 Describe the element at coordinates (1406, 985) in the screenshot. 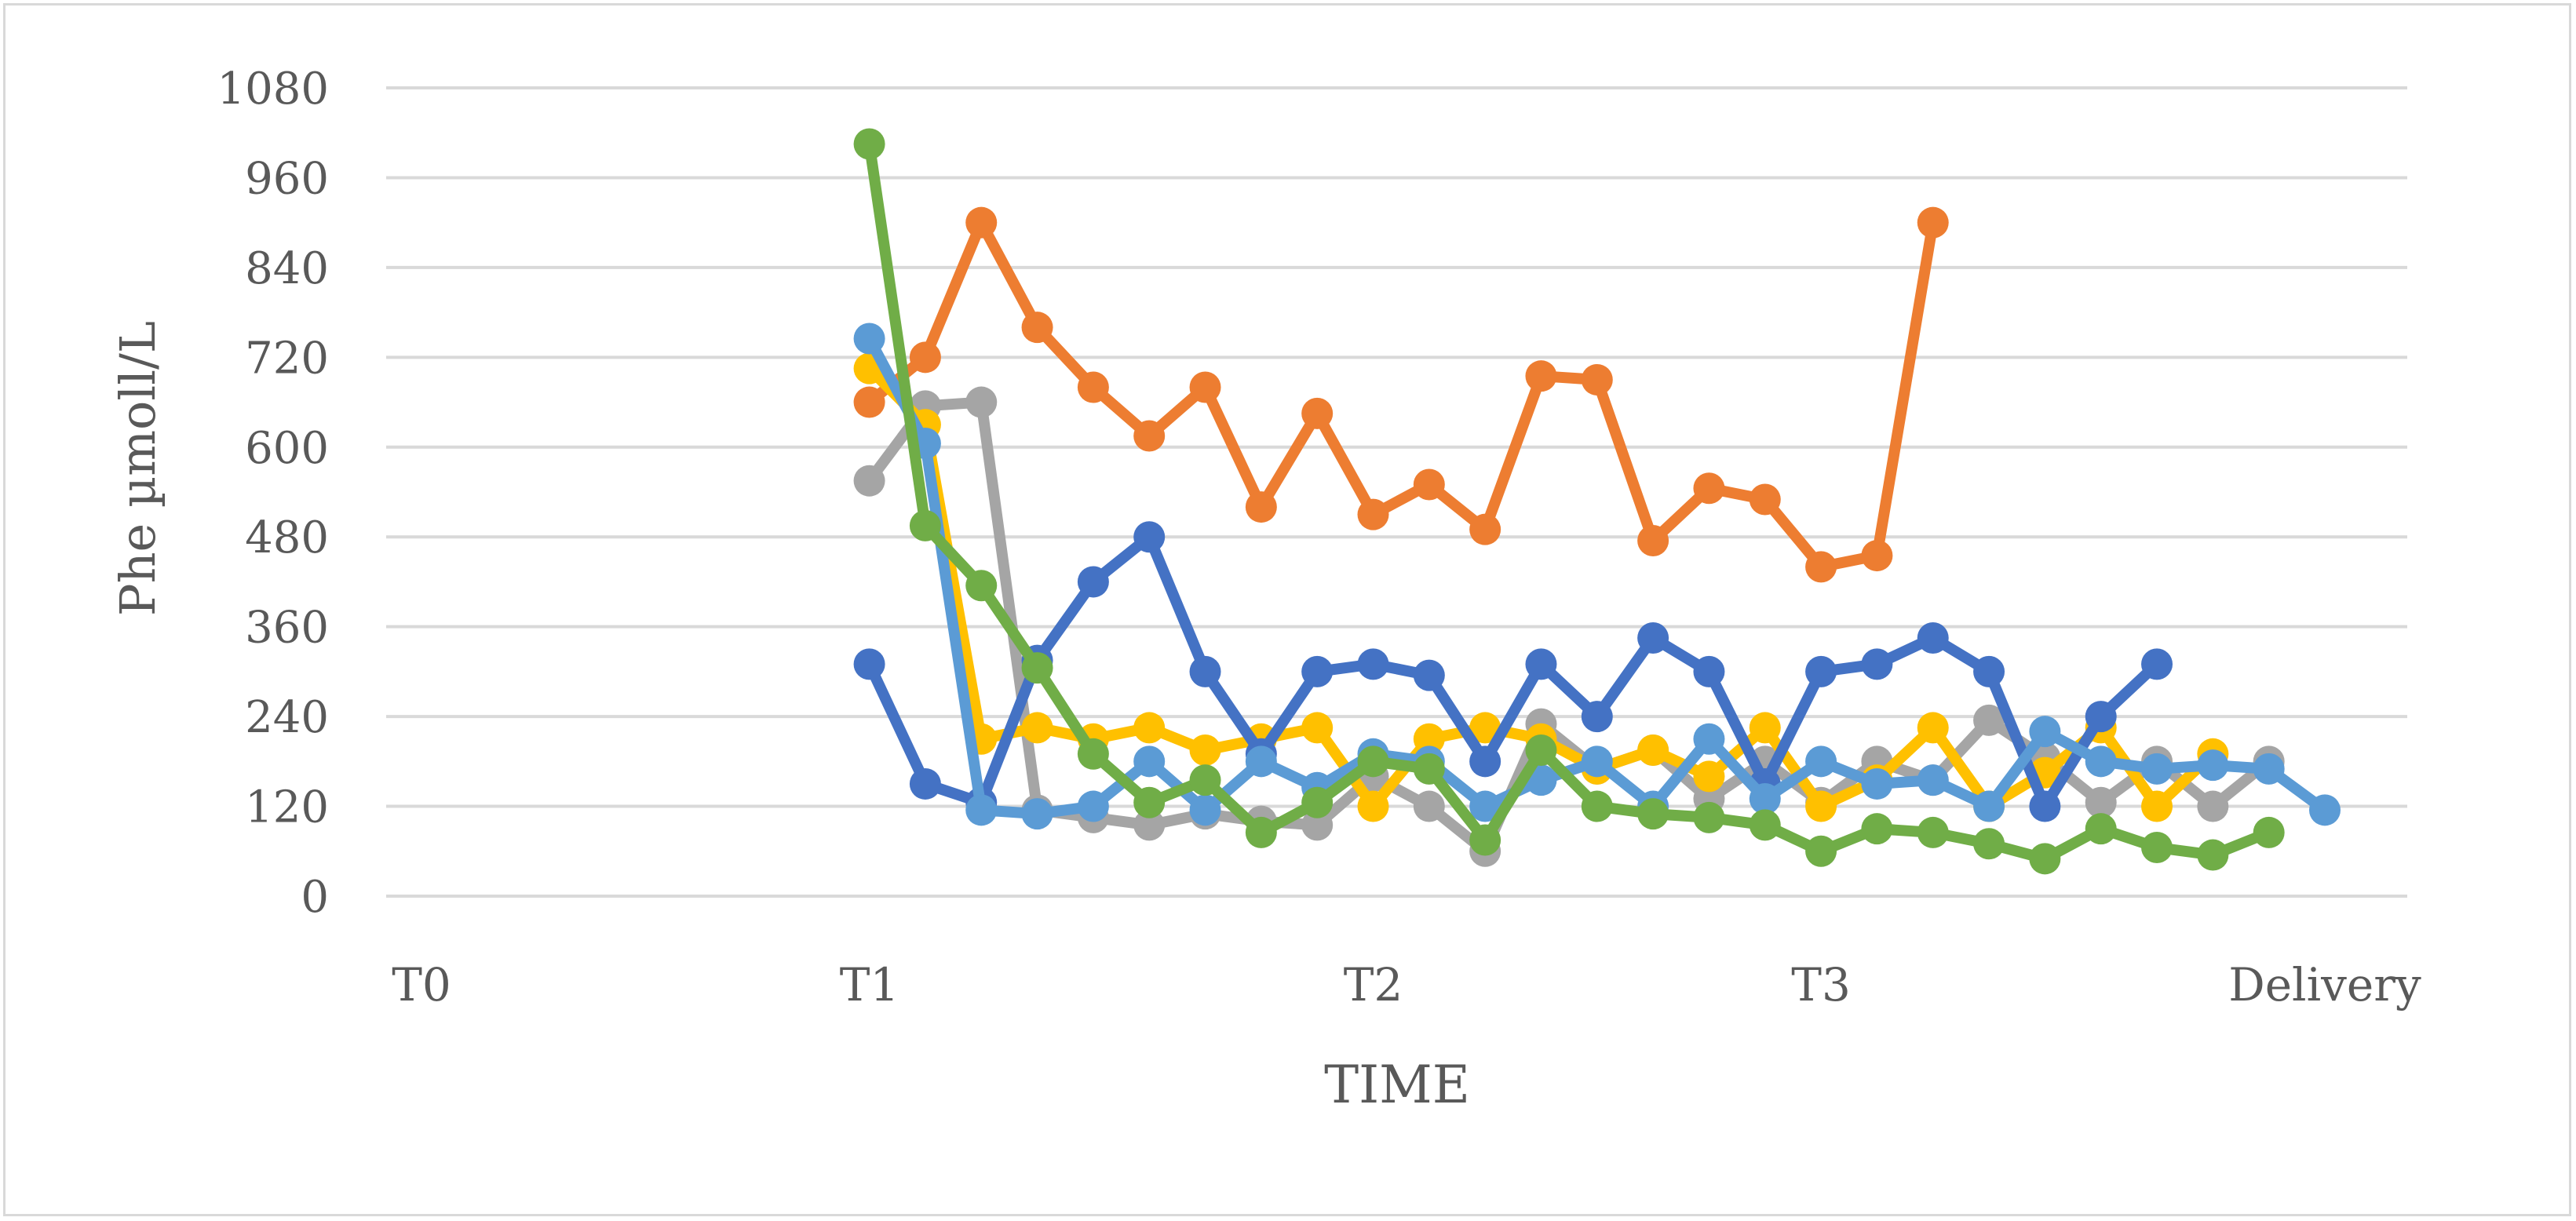

I see `x-axis-tick-labels: T0 T1 T2 T3 Delivery` at that location.